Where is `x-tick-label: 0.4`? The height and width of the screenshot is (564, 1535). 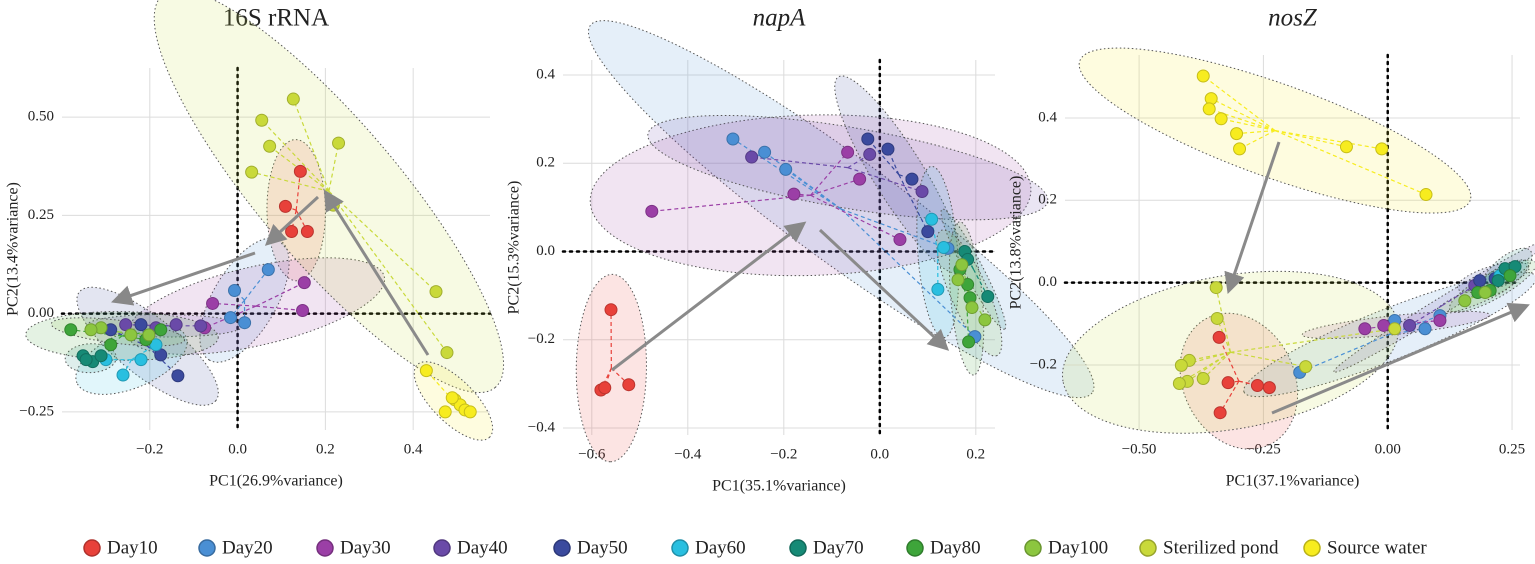 x-tick-label: 0.4 is located at coordinates (413, 449).